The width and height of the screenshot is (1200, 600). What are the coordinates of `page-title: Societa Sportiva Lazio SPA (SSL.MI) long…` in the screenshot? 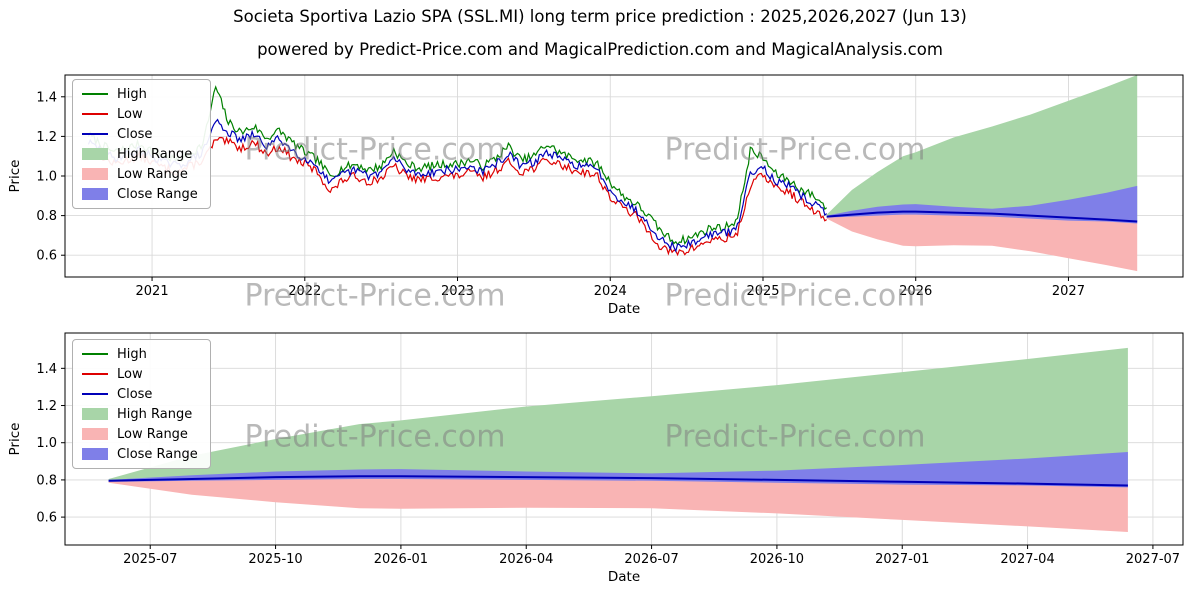 It's located at (600, 16).